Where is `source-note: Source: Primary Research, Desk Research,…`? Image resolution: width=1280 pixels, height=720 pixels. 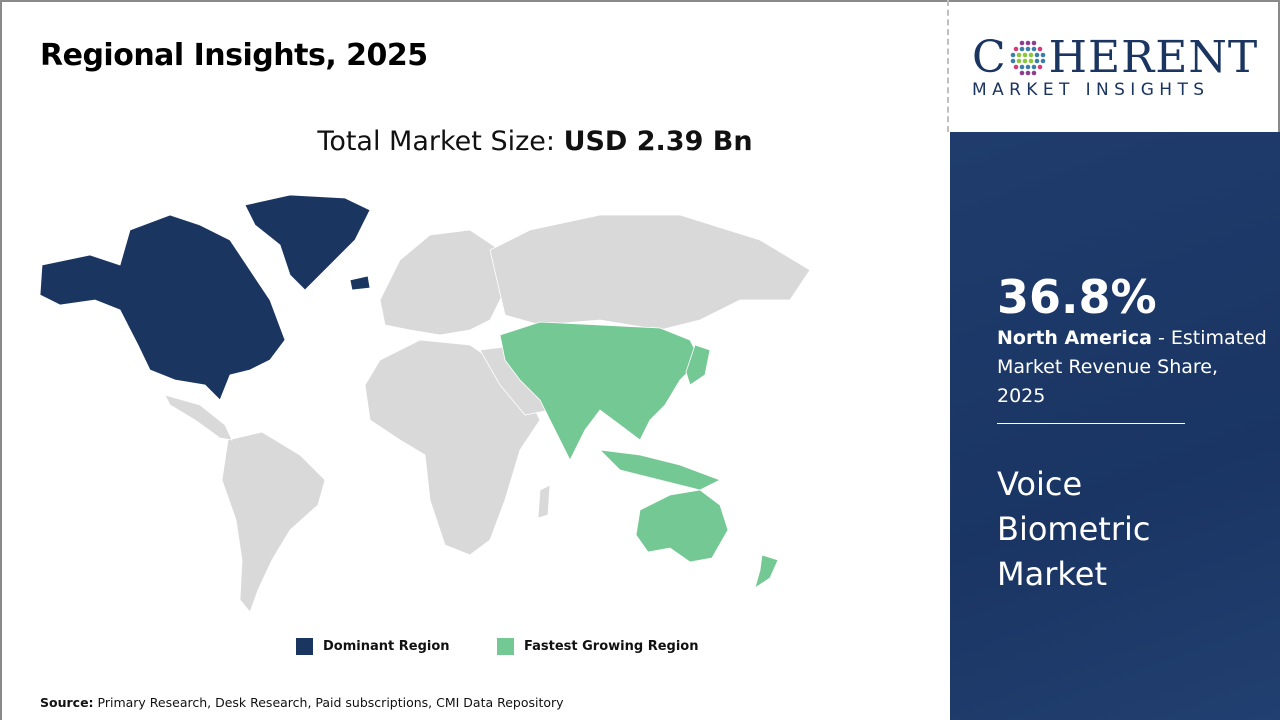
source-note: Source: Primary Research, Desk Research,… is located at coordinates (302, 702).